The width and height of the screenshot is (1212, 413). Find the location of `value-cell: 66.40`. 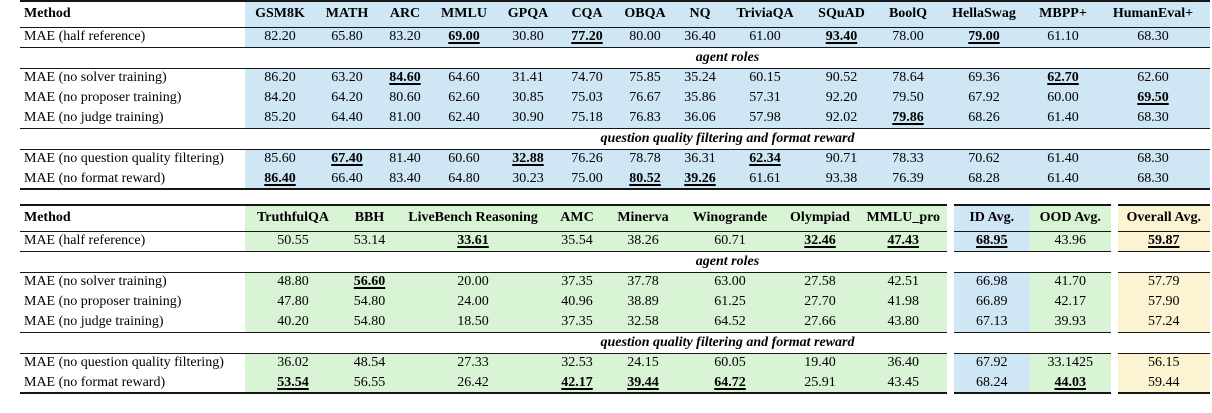

value-cell: 66.40 is located at coordinates (347, 179).